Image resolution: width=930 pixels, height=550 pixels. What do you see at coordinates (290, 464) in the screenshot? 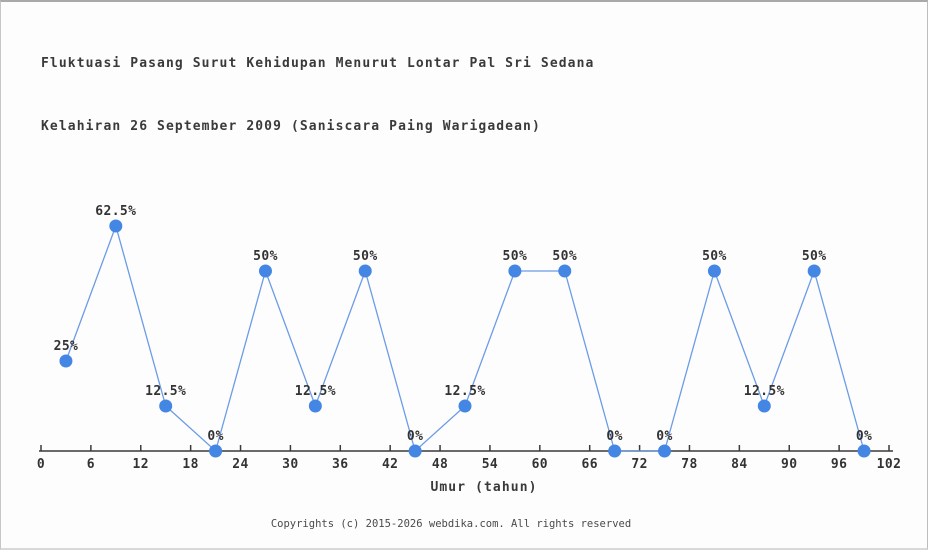
I see `x-tick-label: 30` at bounding box center [290, 464].